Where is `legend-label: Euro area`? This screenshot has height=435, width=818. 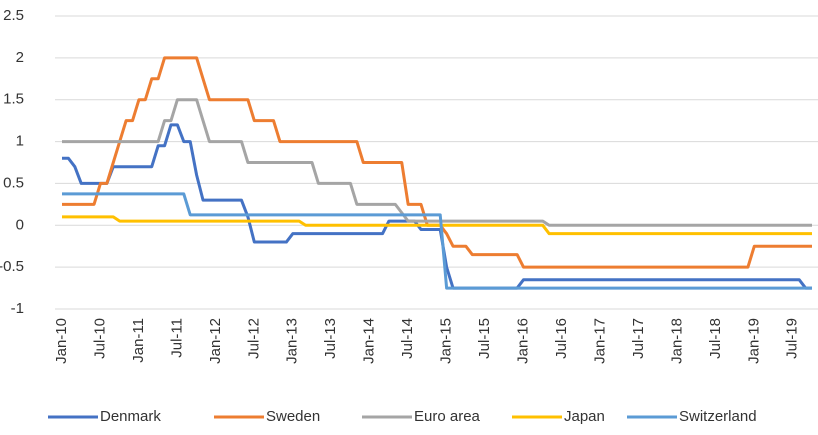
legend-label: Euro area is located at coordinates (447, 416).